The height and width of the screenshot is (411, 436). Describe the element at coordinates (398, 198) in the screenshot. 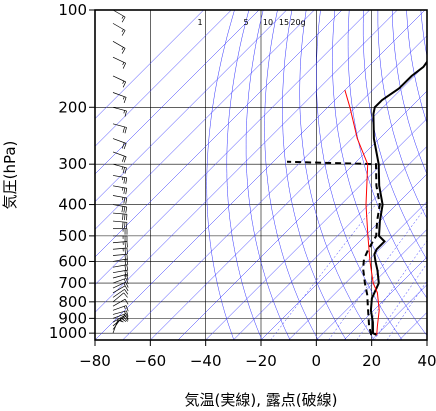

I see `temperature-profile-line` at that location.